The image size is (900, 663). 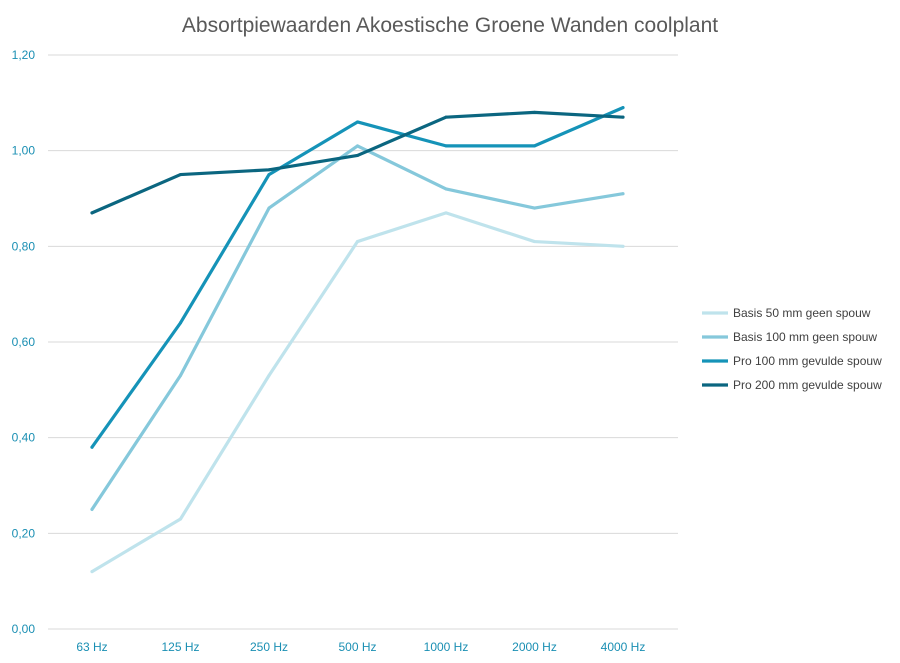 What do you see at coordinates (446, 647) in the screenshot?
I see `x-tick-label: 1000 Hz` at bounding box center [446, 647].